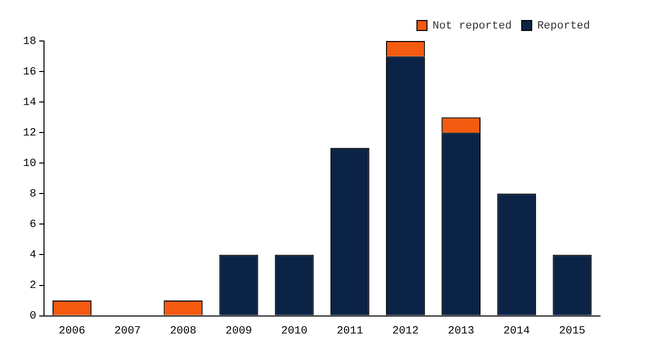  I want to click on y-tick-label: 18, so click(29, 42).